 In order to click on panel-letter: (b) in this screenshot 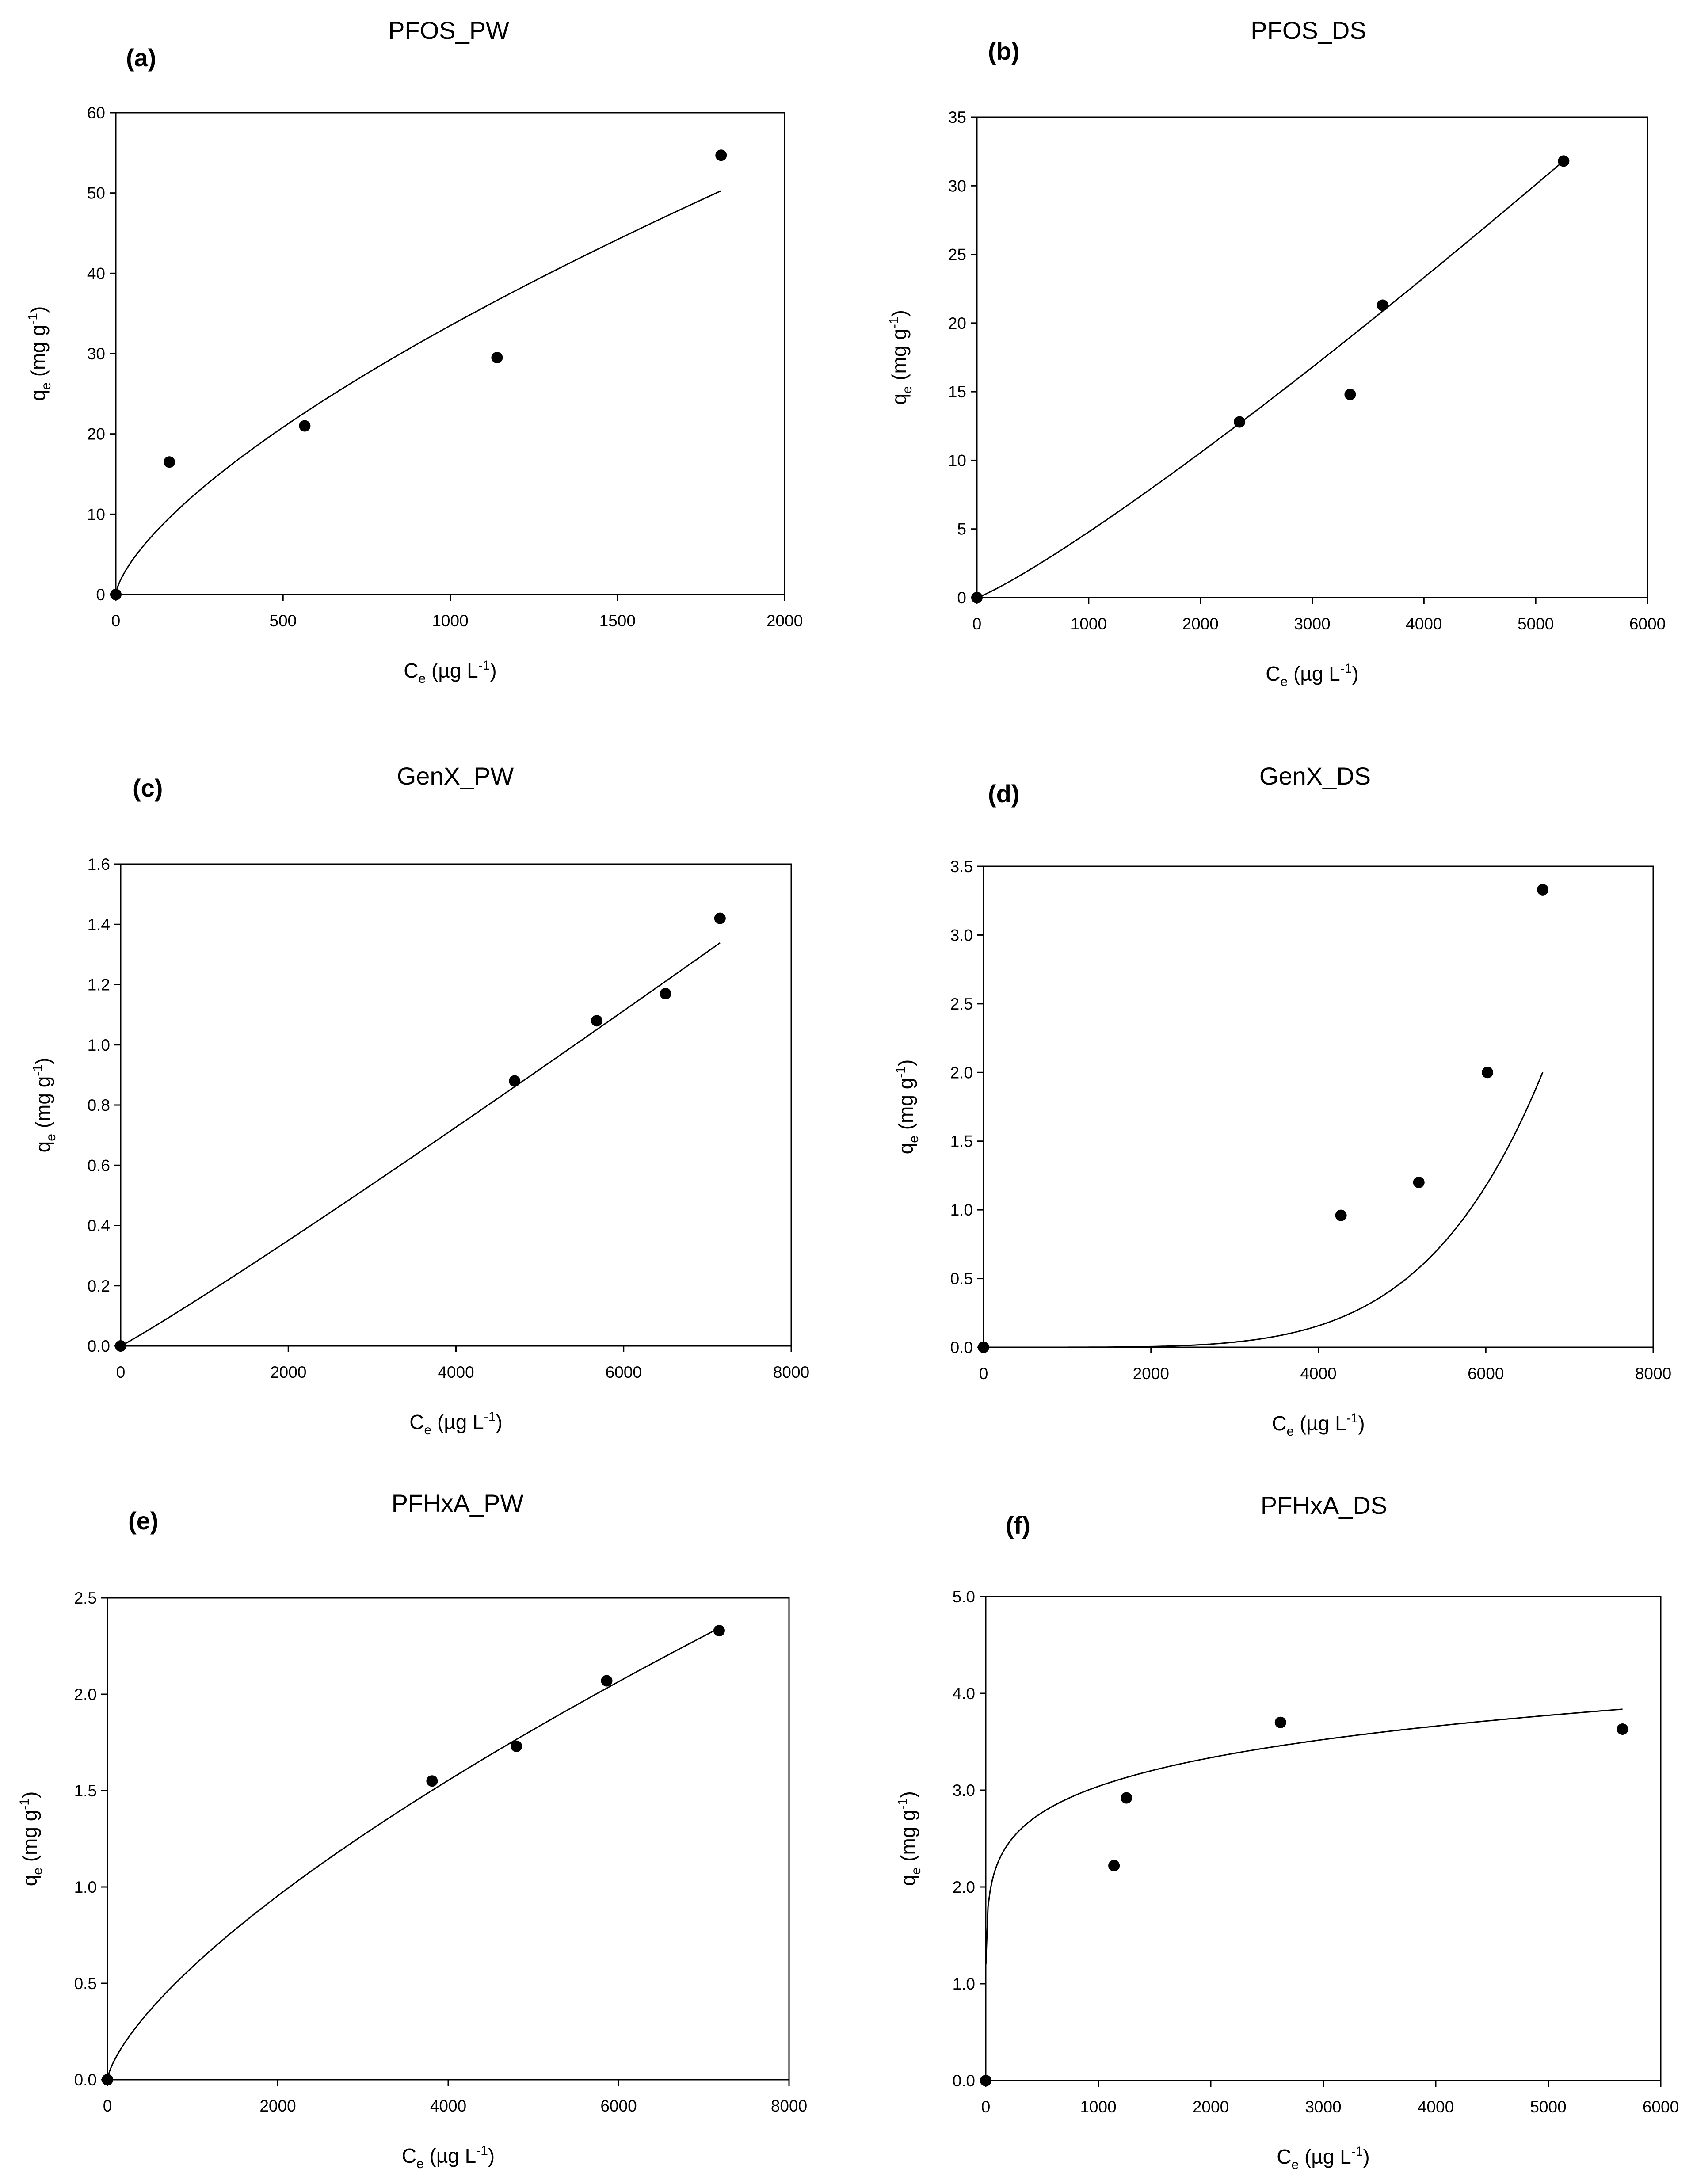, I will do `click(1004, 51)`.